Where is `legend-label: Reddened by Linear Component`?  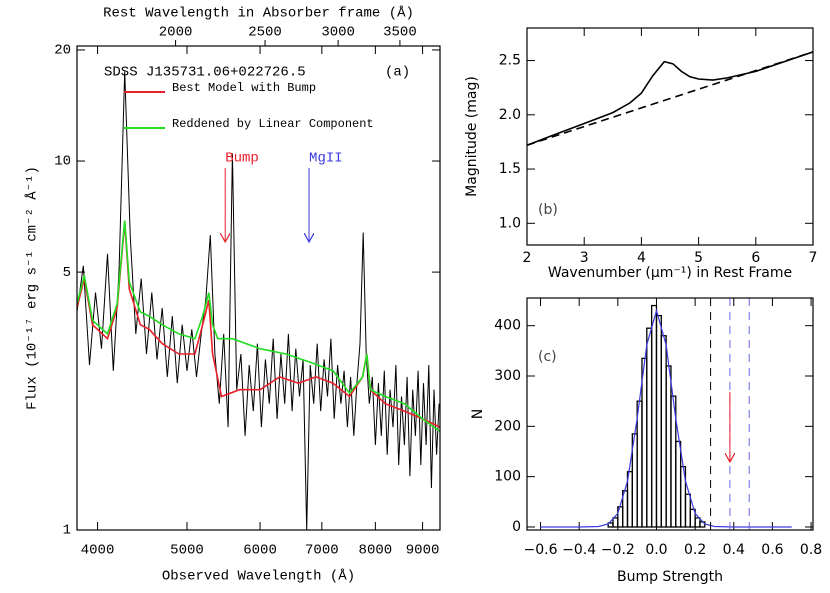 legend-label: Reddened by Linear Component is located at coordinates (273, 124).